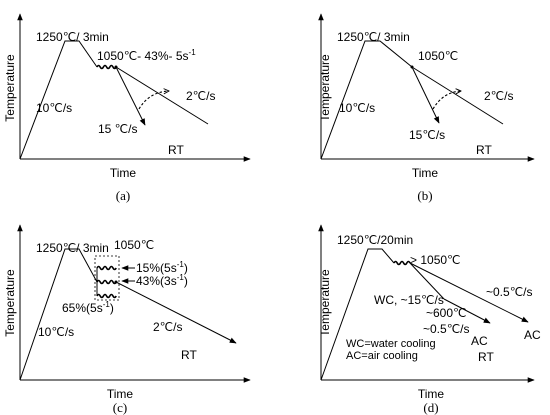 This screenshot has width=550, height=415. Describe the element at coordinates (446, 329) in the screenshot. I see `air-cooling-rate-low-label: ~0.5℃/s` at that location.